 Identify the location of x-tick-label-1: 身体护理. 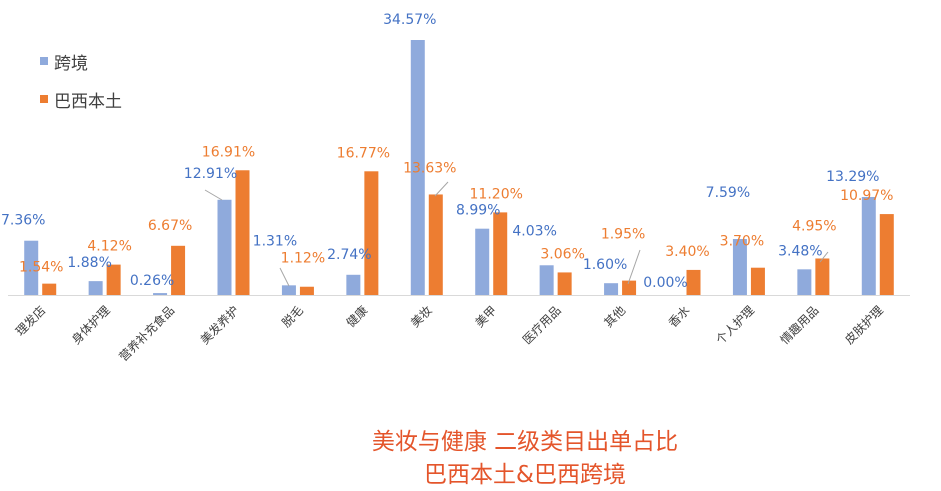
(90, 325).